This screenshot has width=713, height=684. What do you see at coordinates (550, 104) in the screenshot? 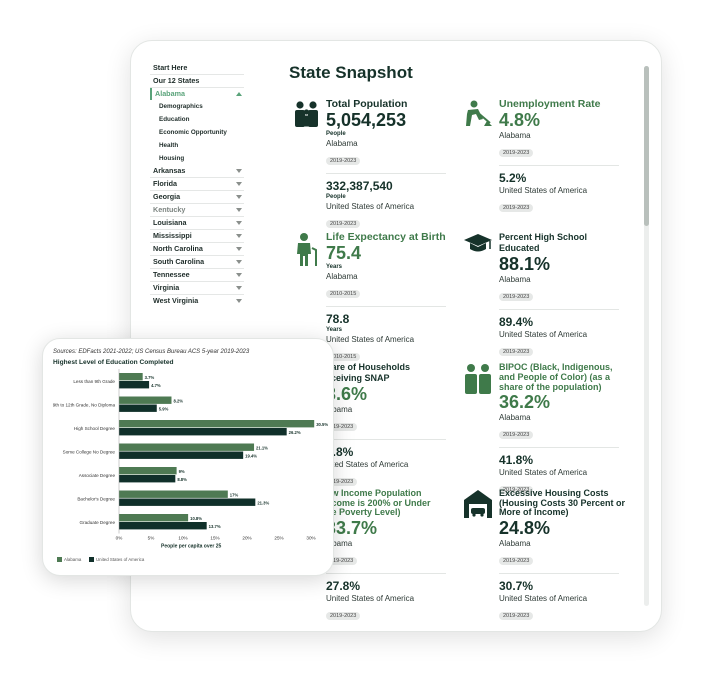
I see `metric-name: Unemployment Rate` at bounding box center [550, 104].